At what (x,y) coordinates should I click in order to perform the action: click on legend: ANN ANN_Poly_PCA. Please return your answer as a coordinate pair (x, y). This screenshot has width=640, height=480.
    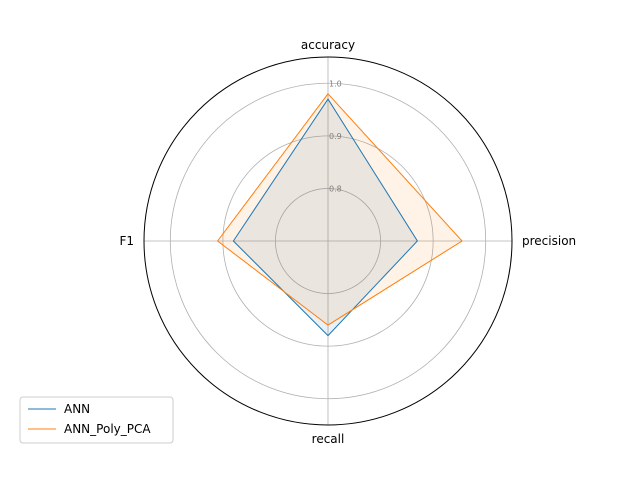
    Looking at the image, I should click on (96, 420).